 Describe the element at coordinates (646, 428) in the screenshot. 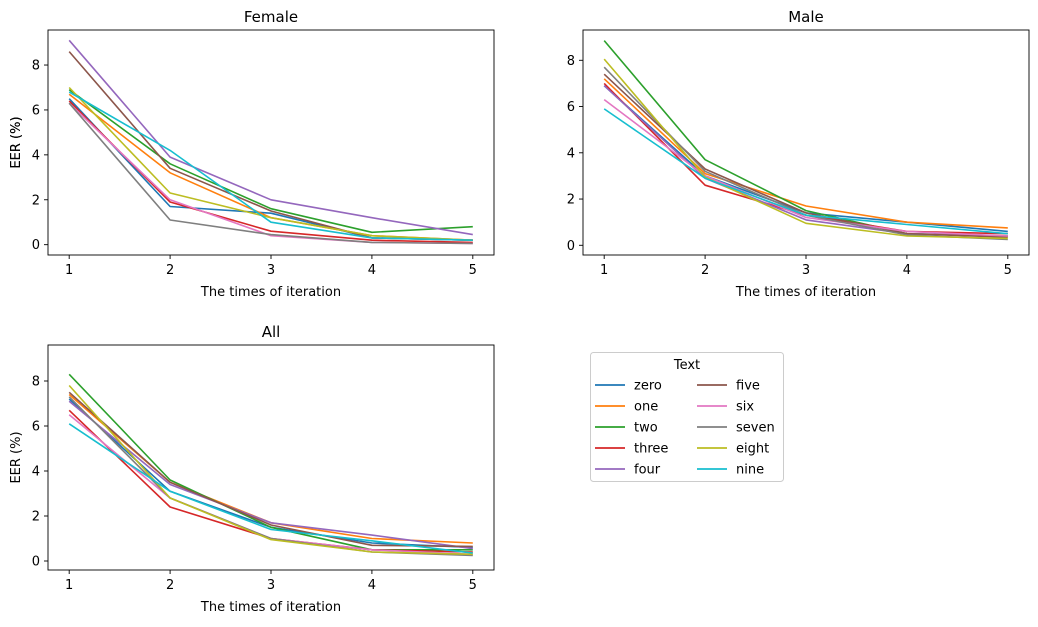

I see `legend-label-two: two` at that location.